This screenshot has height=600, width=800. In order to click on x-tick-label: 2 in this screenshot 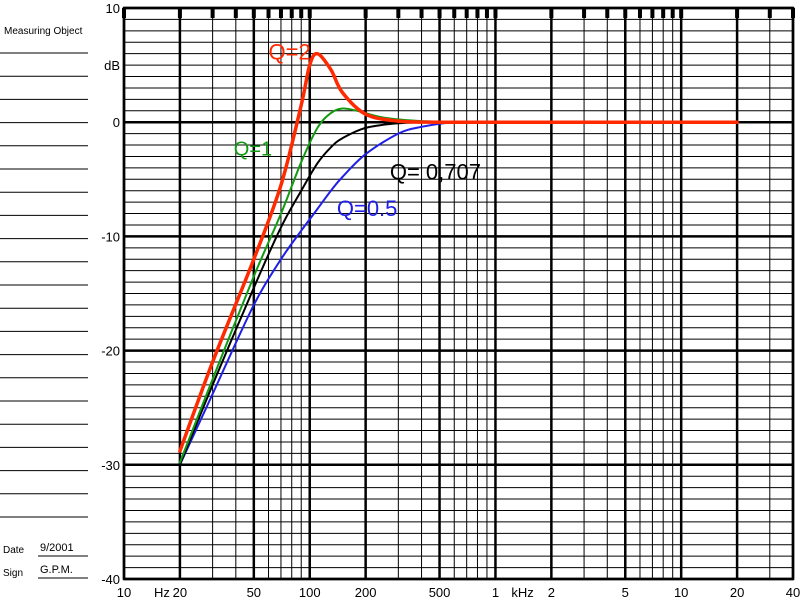, I will do `click(551, 592)`.